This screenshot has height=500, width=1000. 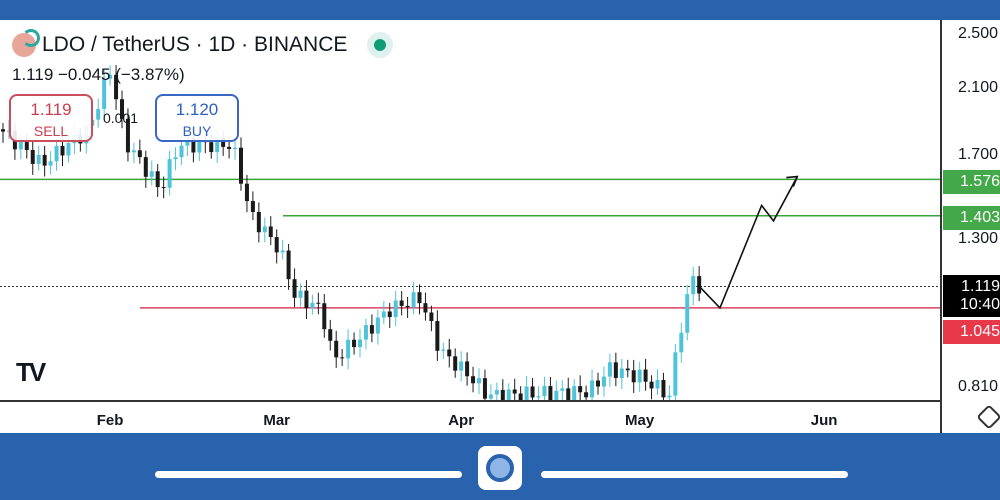 I want to click on x-tick-label: Apr, so click(x=461, y=420).